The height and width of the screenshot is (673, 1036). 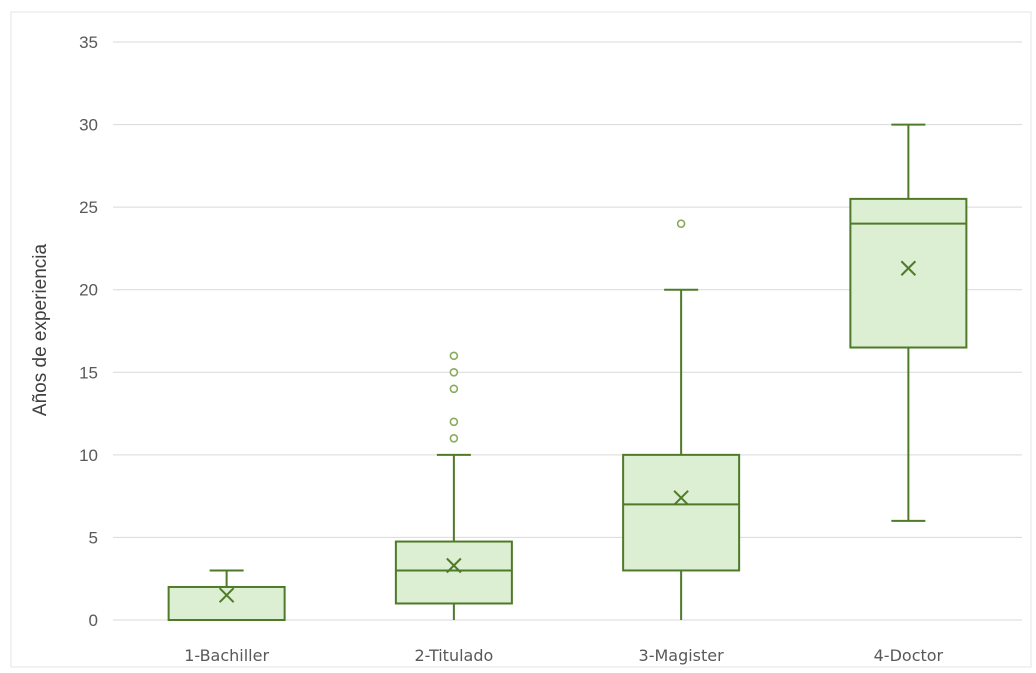 I want to click on x-category-label: 4-Doctor, so click(x=909, y=655).